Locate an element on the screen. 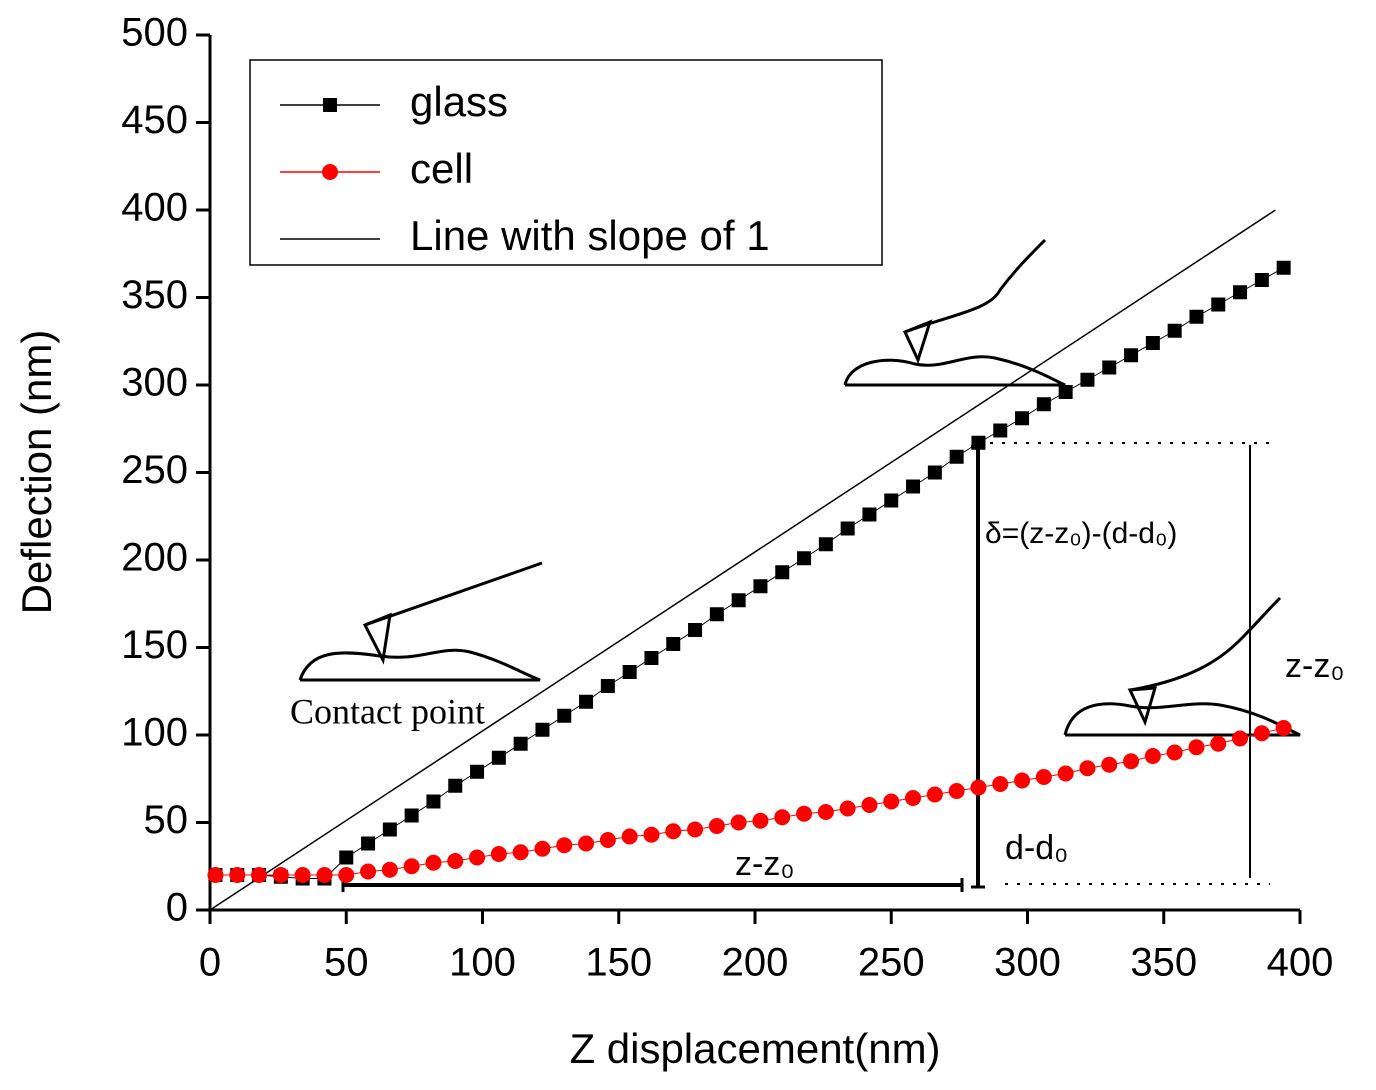 The height and width of the screenshot is (1090, 1376). x-tick-label: 50 is located at coordinates (346, 963).